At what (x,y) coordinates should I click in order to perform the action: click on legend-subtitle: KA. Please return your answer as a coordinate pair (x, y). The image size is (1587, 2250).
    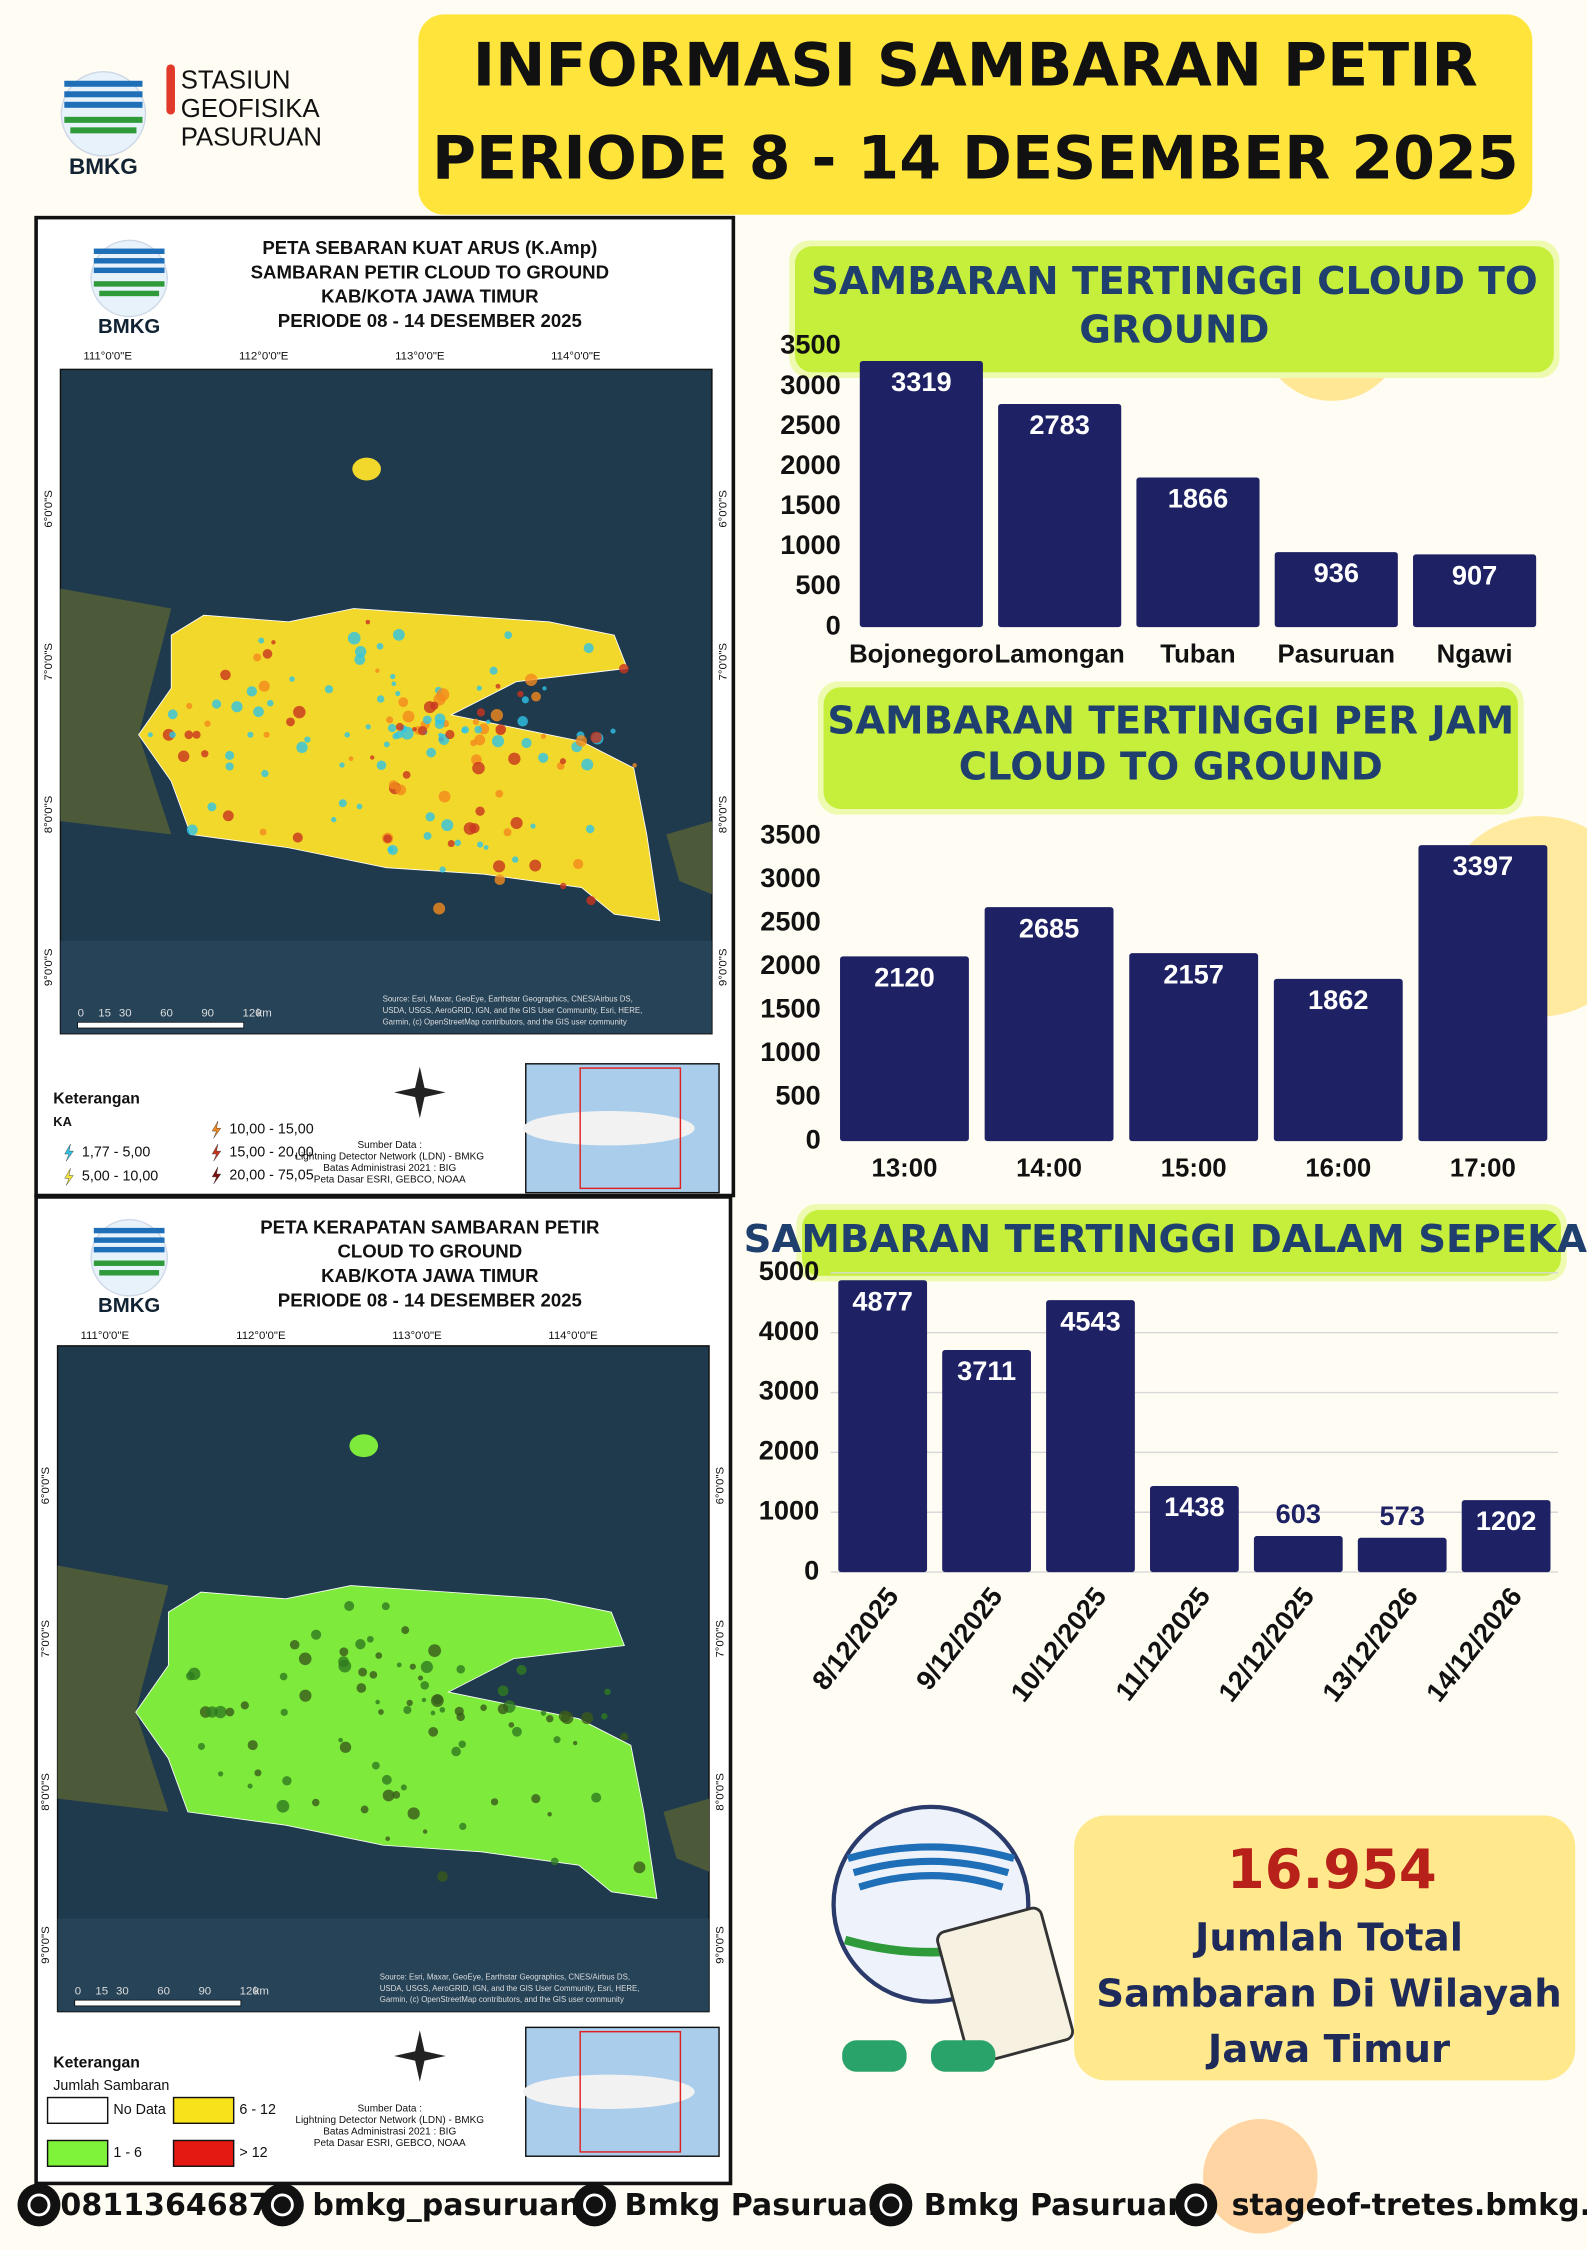
    Looking at the image, I should click on (62, 1121).